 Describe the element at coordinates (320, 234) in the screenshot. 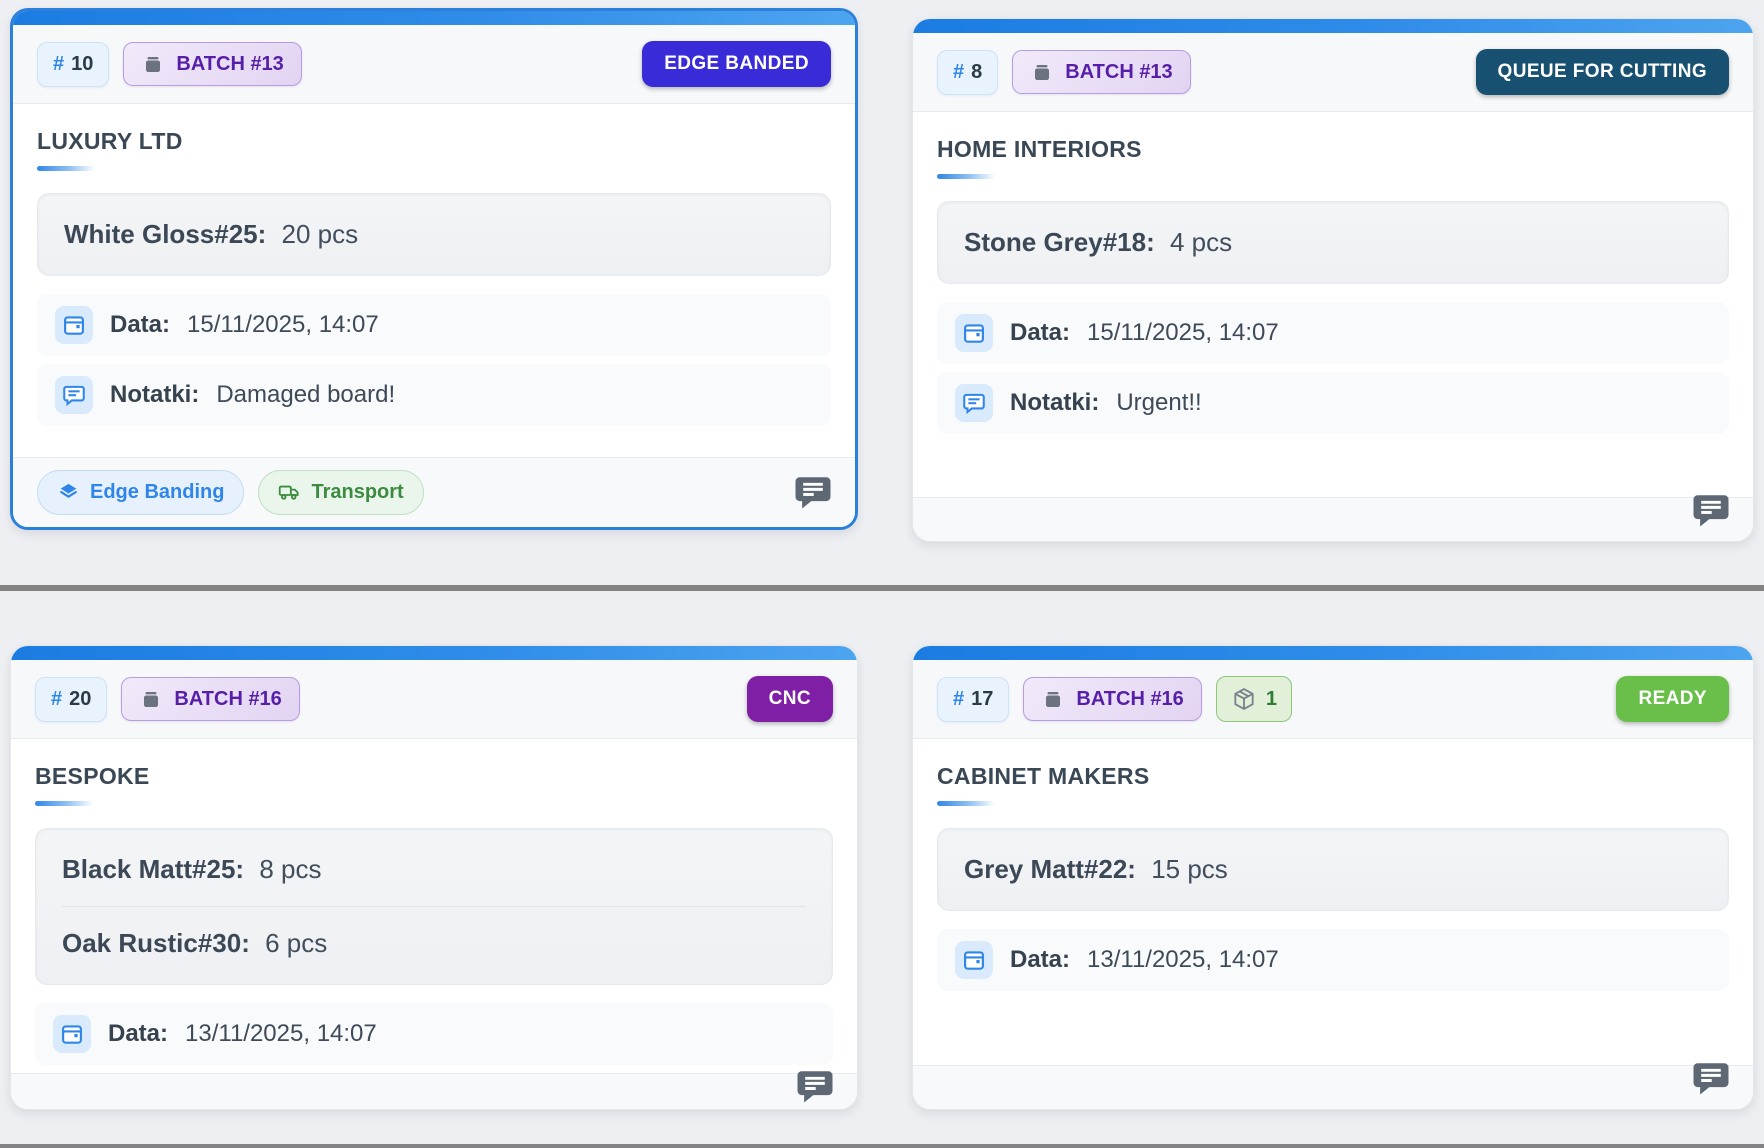

I see `item-quantity: 20 pcs` at that location.